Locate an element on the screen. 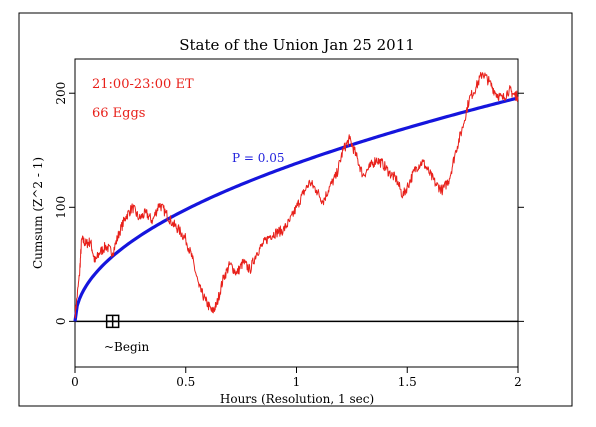 The width and height of the screenshot is (596, 427). x-tick-label: 0 is located at coordinates (75, 382).